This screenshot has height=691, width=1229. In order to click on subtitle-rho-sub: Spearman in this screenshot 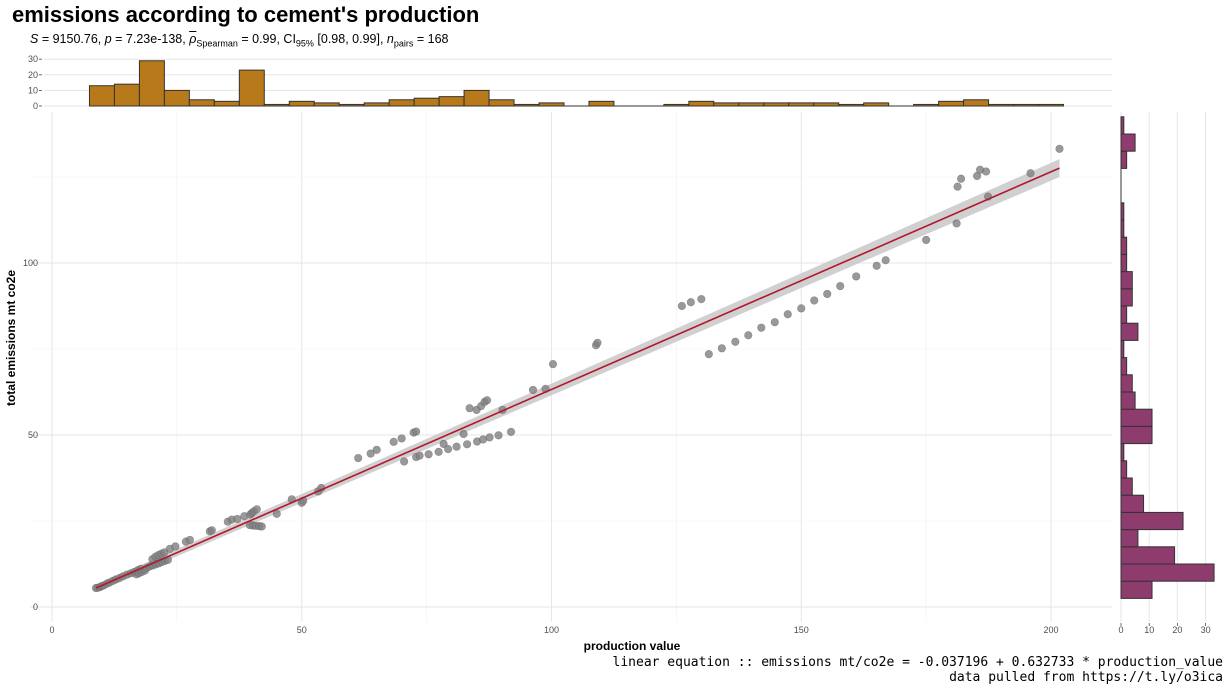, I will do `click(217, 43)`.